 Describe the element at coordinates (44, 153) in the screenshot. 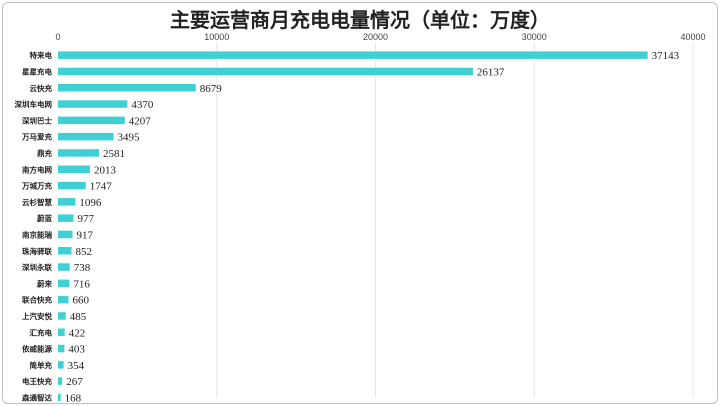

I see `category-label: 鼎充` at that location.